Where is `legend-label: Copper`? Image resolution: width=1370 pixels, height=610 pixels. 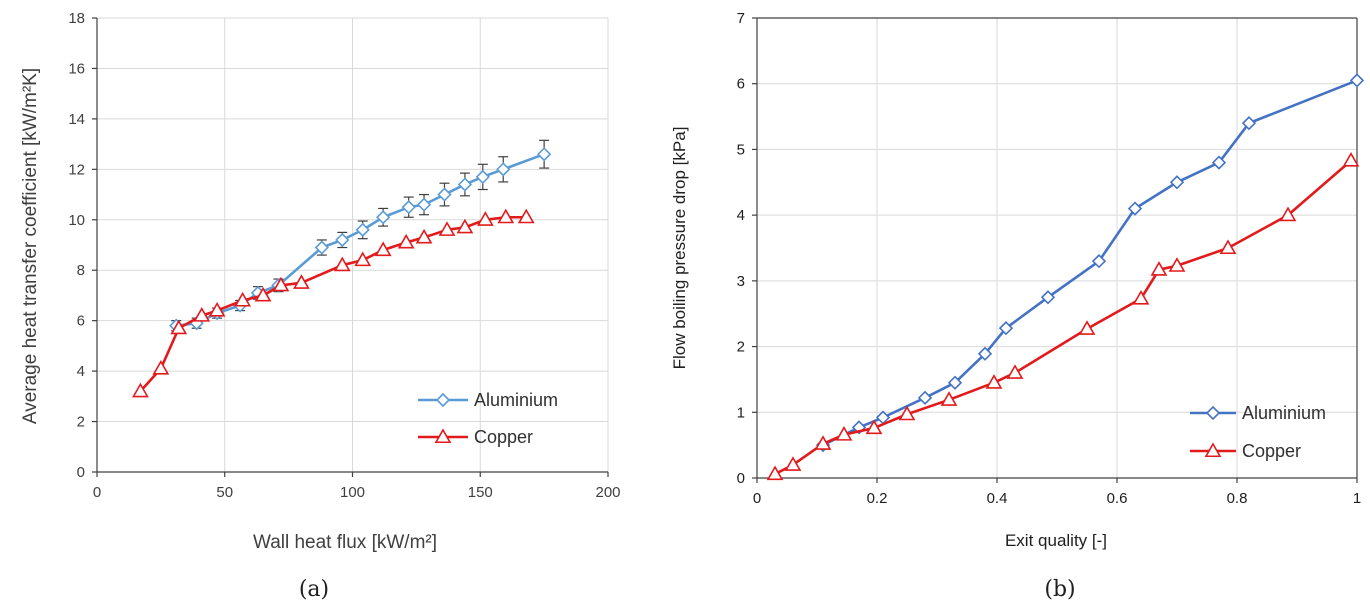 legend-label: Copper is located at coordinates (503, 437).